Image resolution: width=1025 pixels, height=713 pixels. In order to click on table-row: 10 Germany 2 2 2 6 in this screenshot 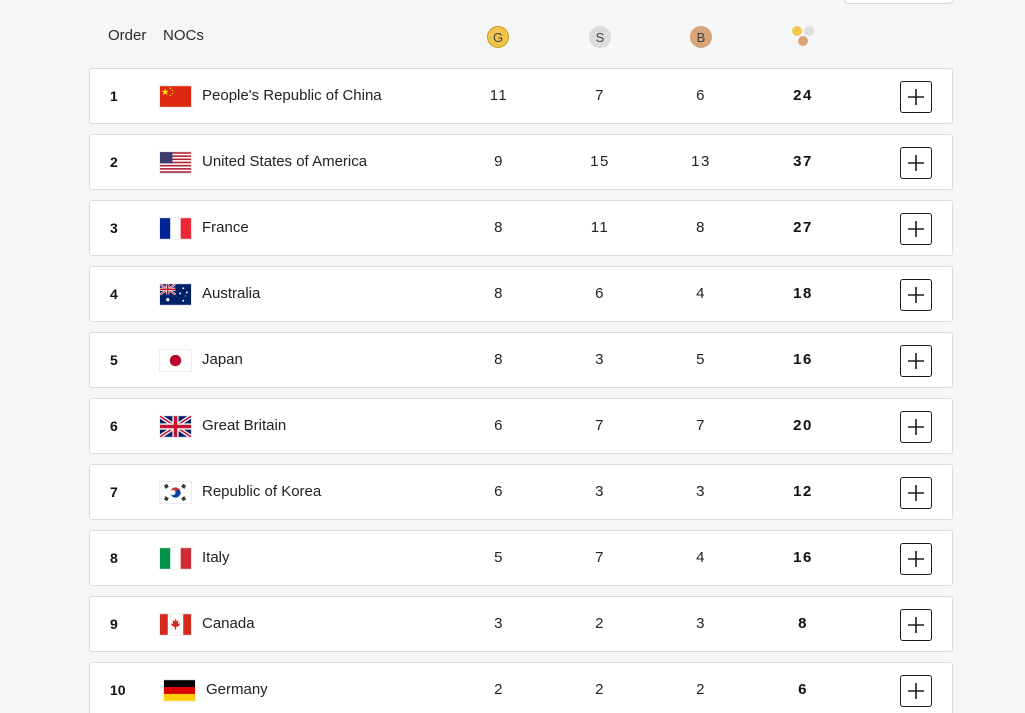, I will do `click(521, 687)`.